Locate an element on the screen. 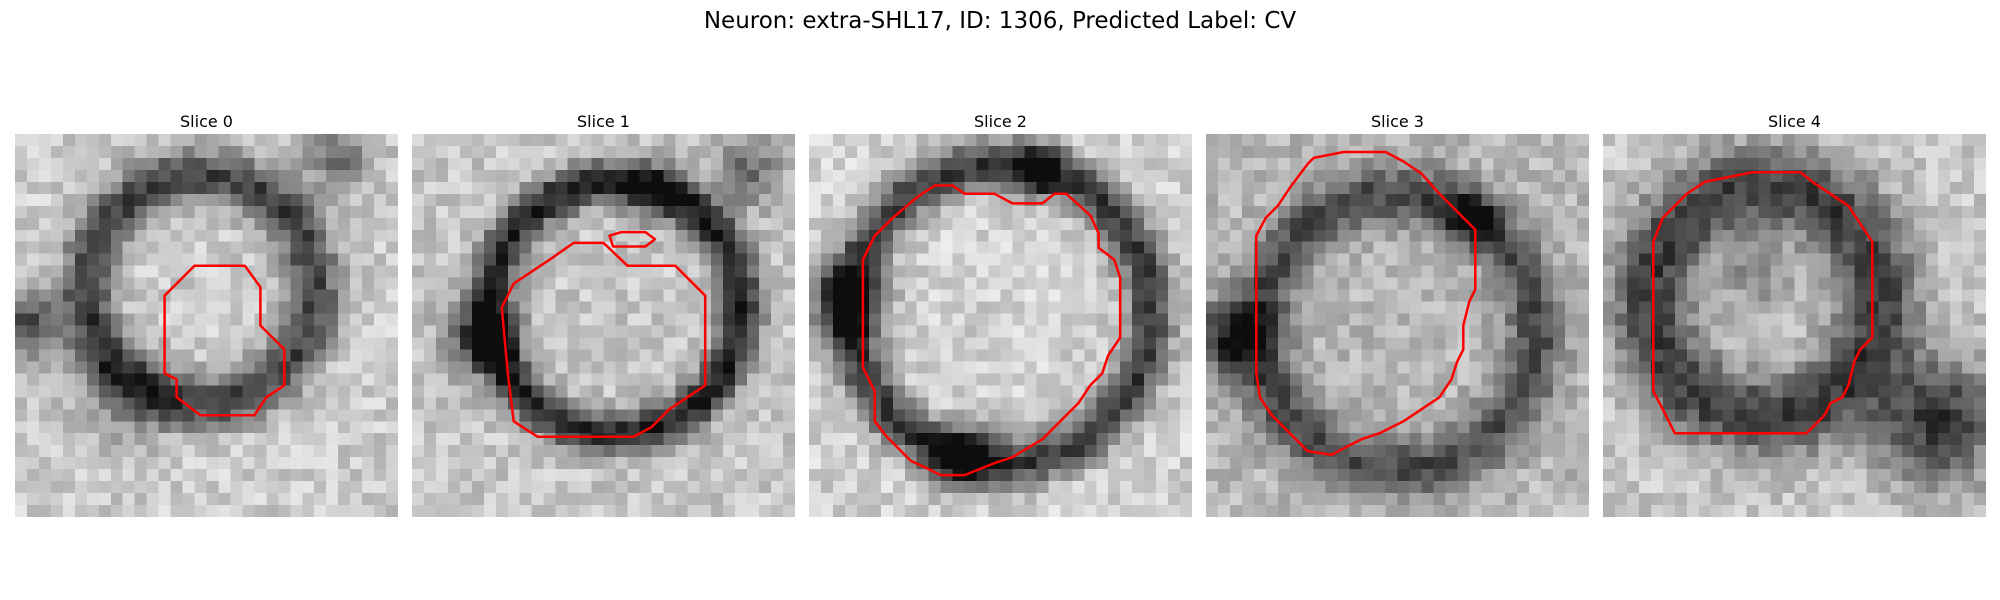 The width and height of the screenshot is (2000, 600). slice-title: Slice 4 is located at coordinates (1794, 121).